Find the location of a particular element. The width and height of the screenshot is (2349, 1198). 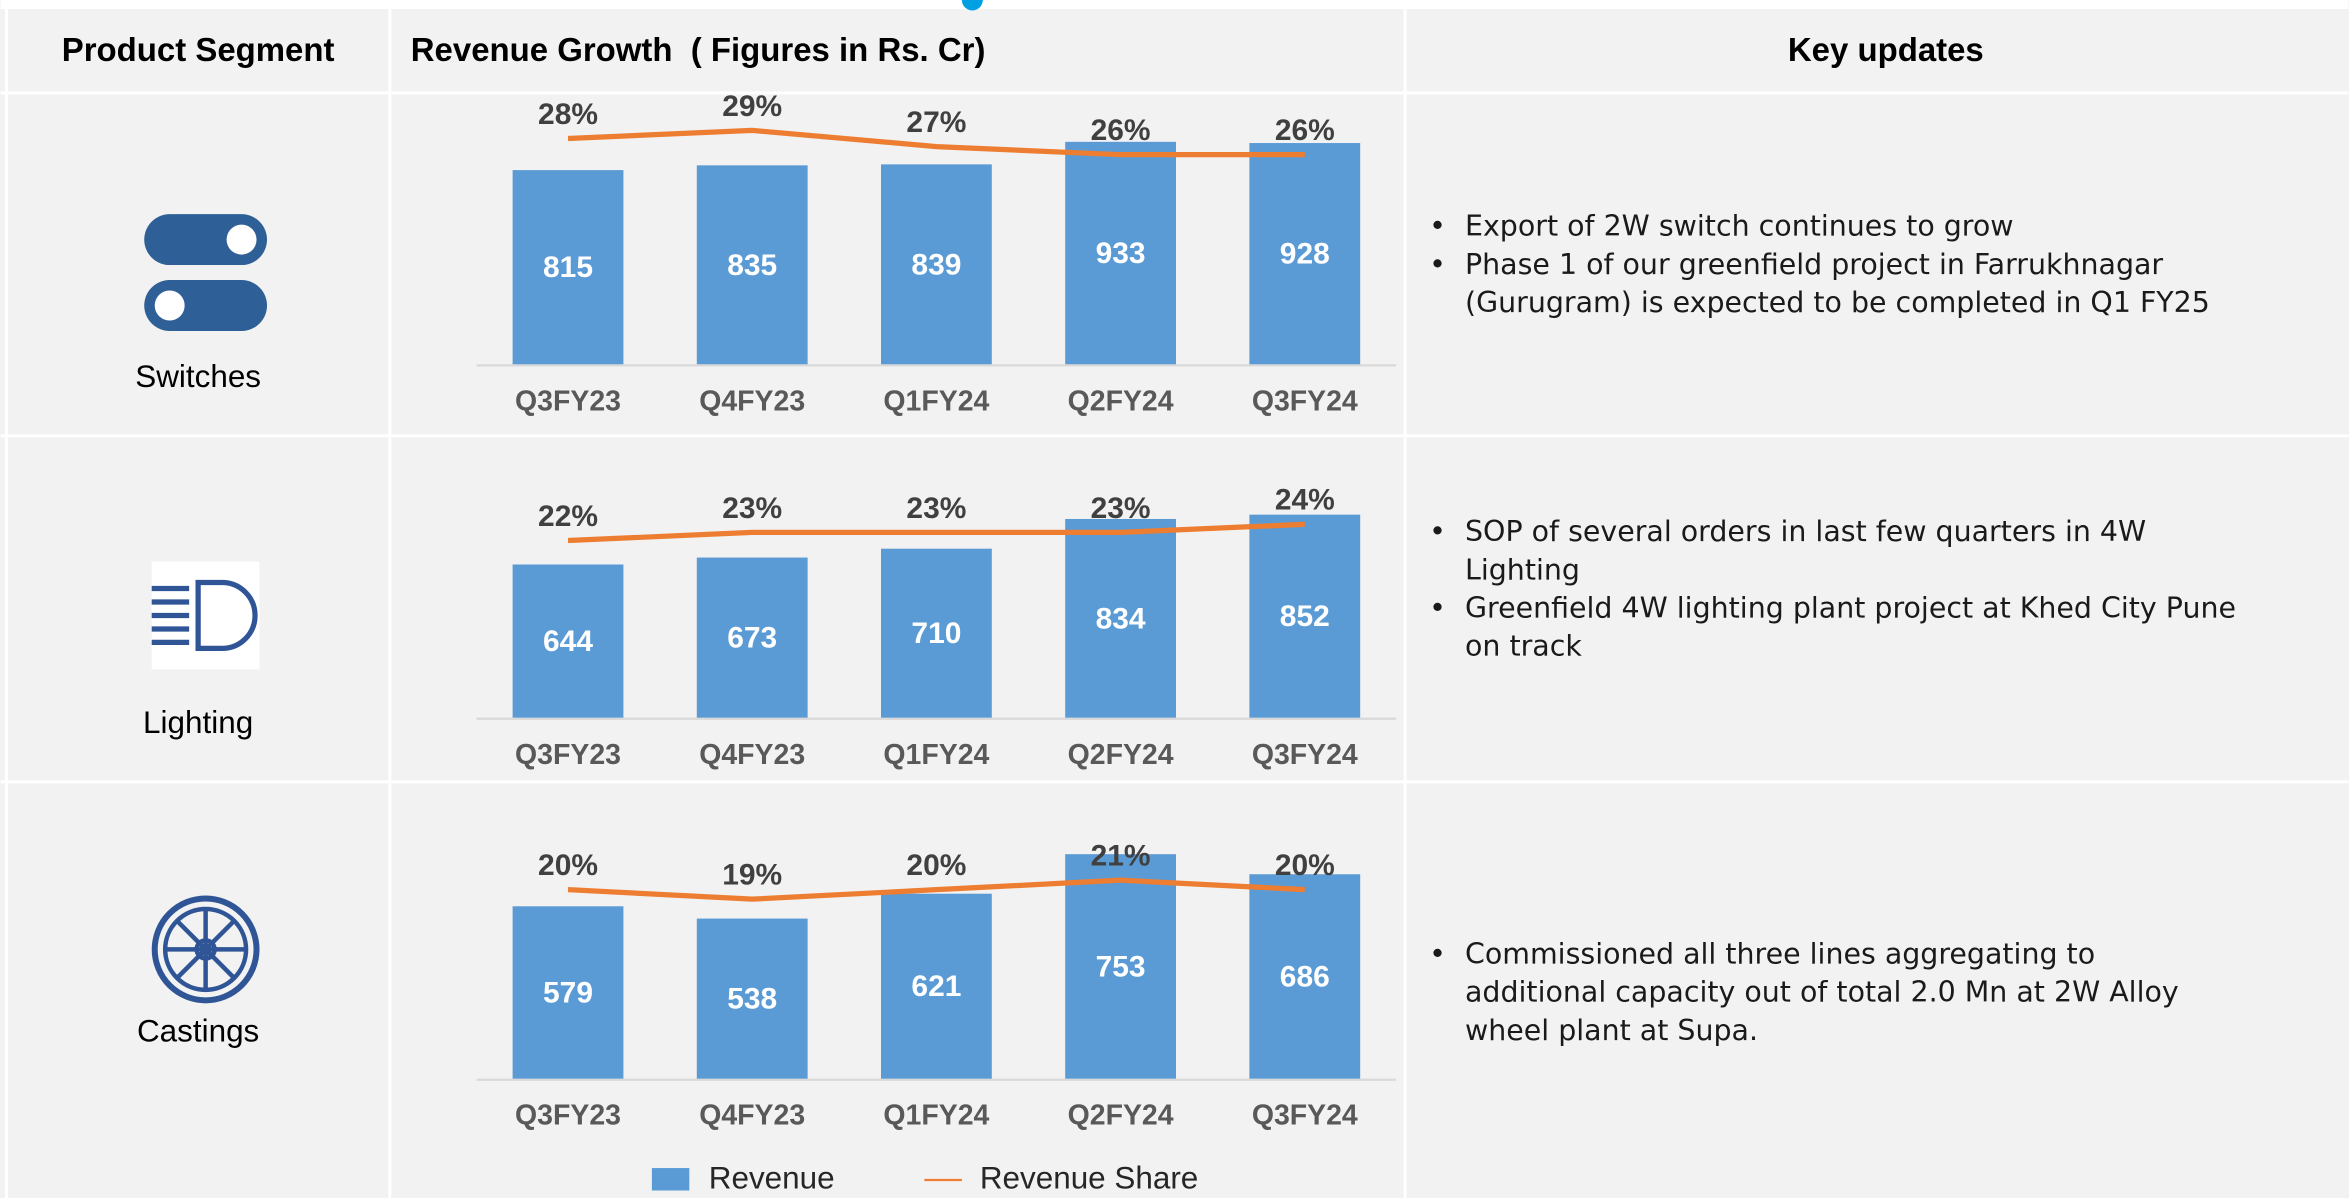

share-label: 24% is located at coordinates (1305, 500).